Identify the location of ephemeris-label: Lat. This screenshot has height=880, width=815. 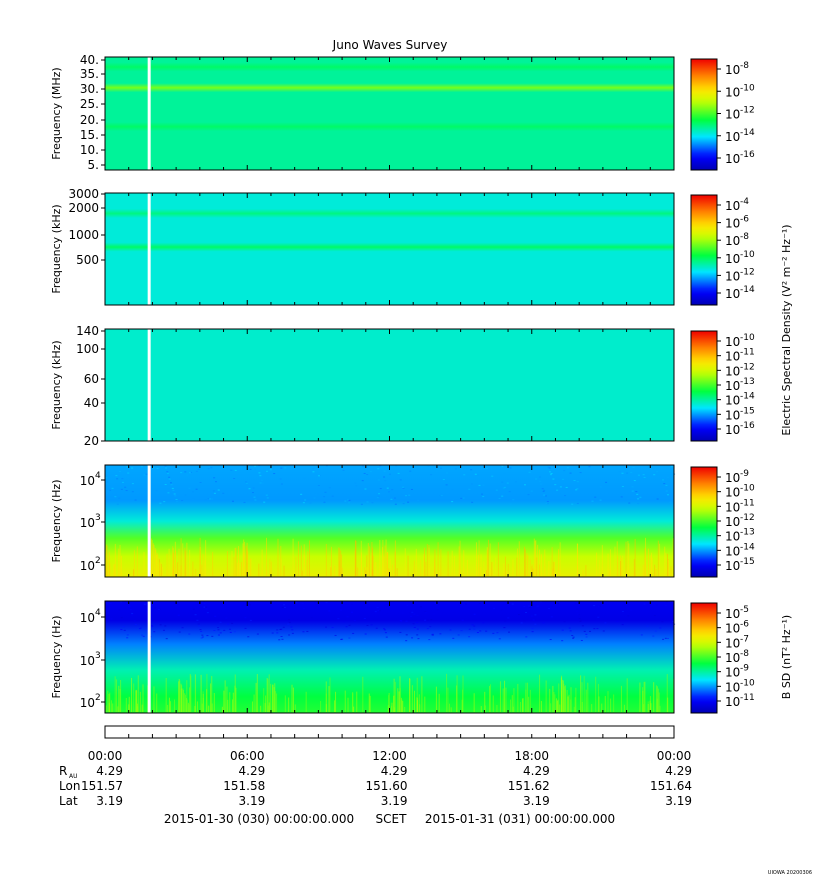
(68, 801).